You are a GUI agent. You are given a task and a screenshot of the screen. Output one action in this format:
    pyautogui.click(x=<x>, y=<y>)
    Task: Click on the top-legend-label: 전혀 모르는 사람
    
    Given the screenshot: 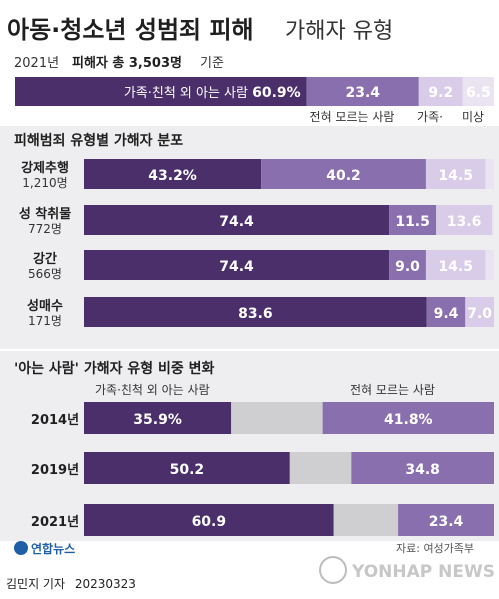 What is the action you would take?
    pyautogui.click(x=352, y=117)
    